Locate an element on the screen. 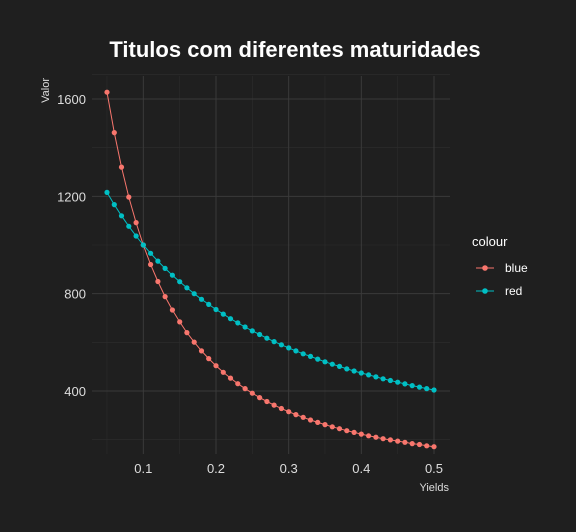  legend-title: colour is located at coordinates (490, 241).